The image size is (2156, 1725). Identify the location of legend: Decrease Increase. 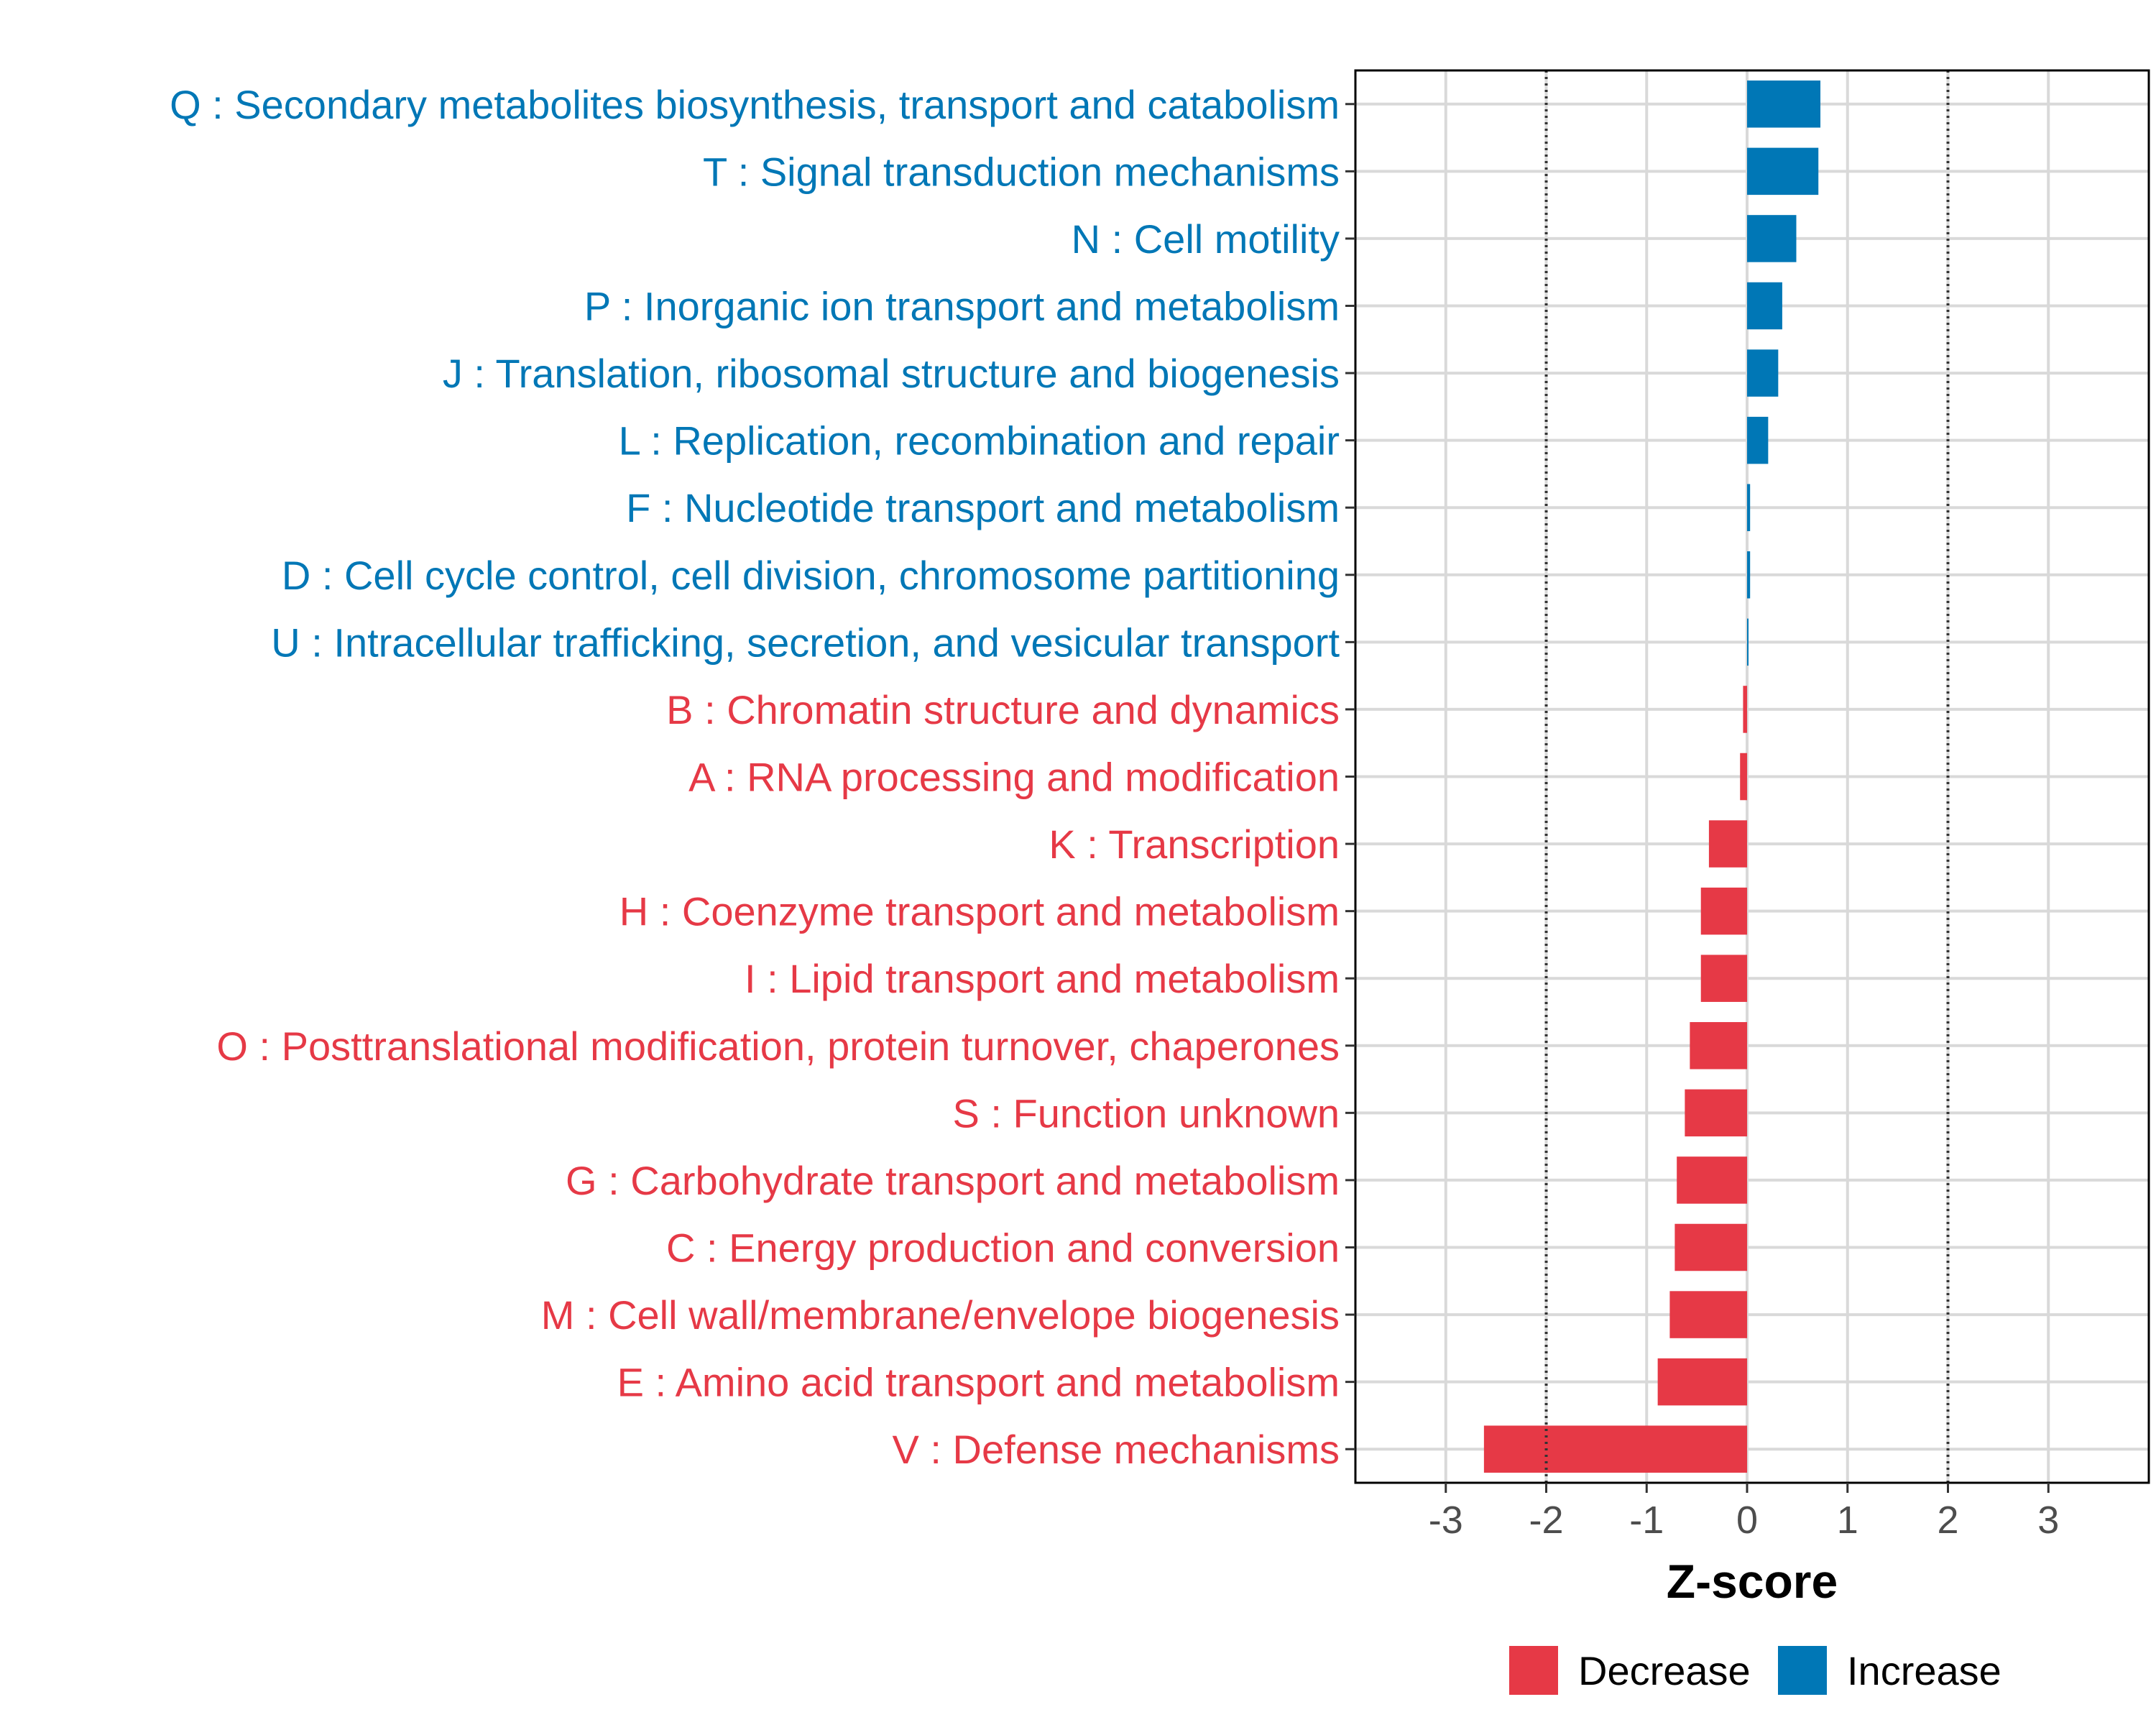
(1755, 1670).